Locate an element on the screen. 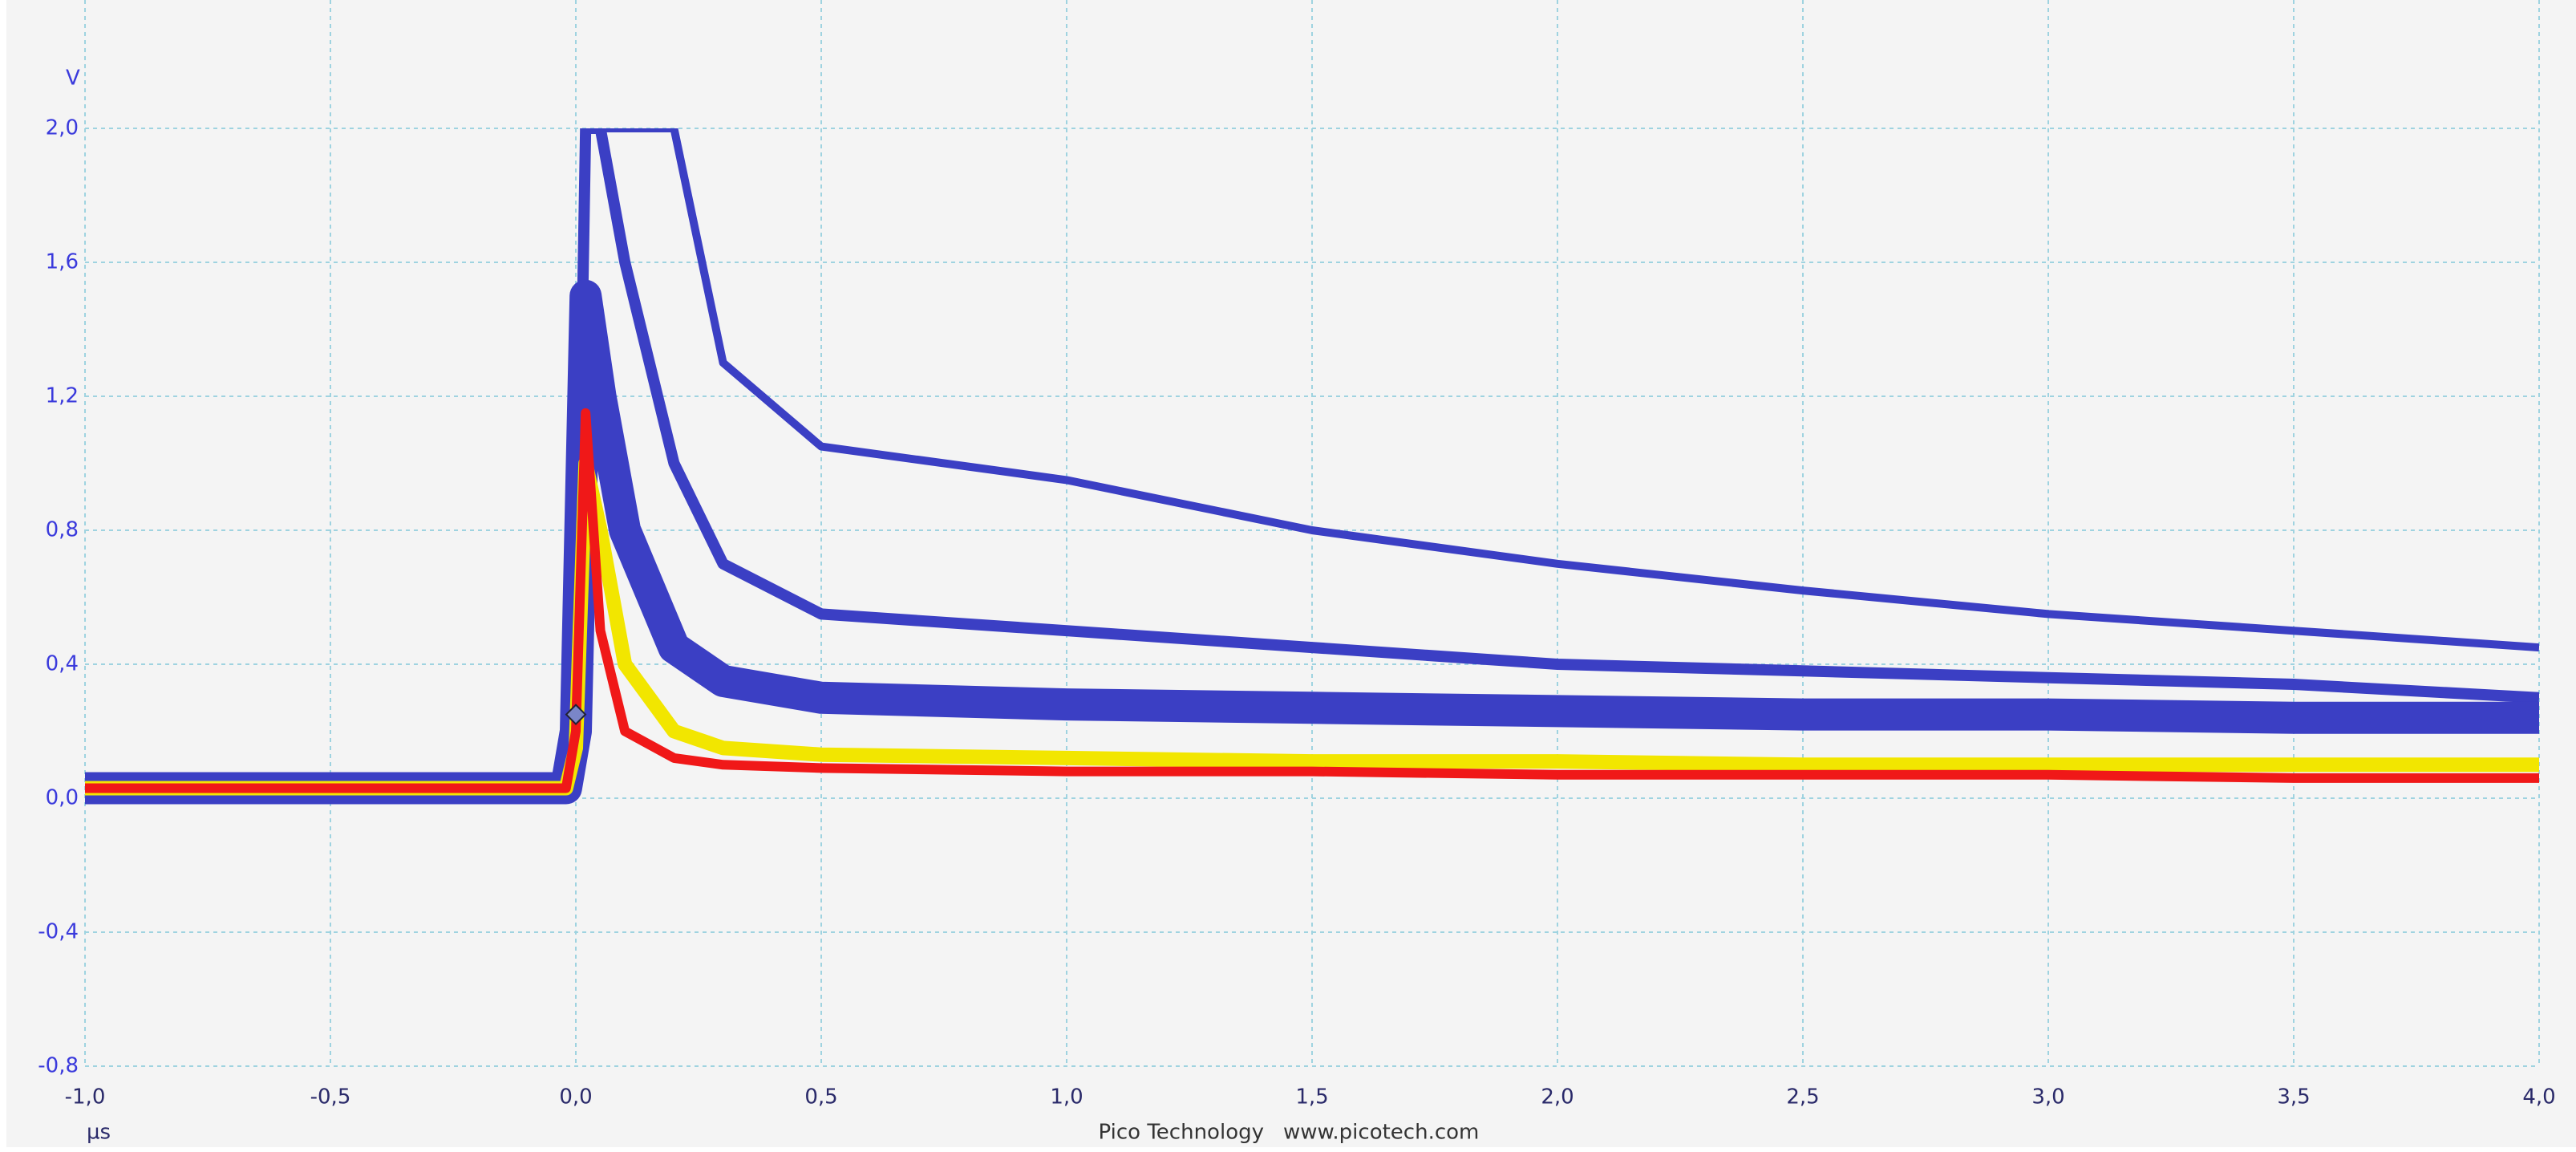 The image size is (2576, 1152). y-tick-label: -0,8 is located at coordinates (58, 1066).